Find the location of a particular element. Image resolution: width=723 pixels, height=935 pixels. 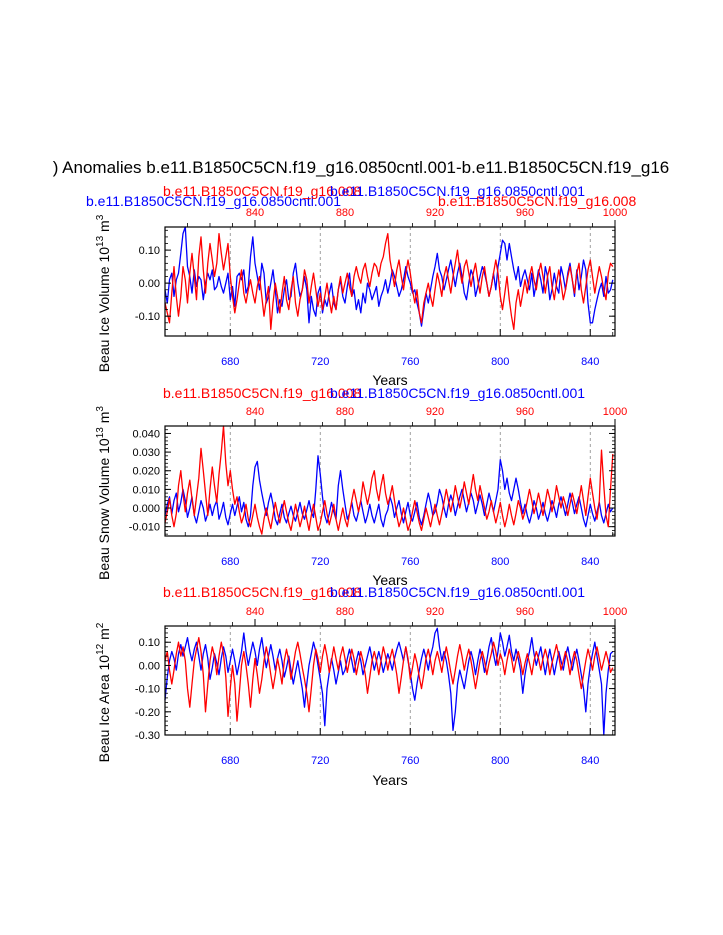

y-tick-label: 0.000 is located at coordinates (146, 509).